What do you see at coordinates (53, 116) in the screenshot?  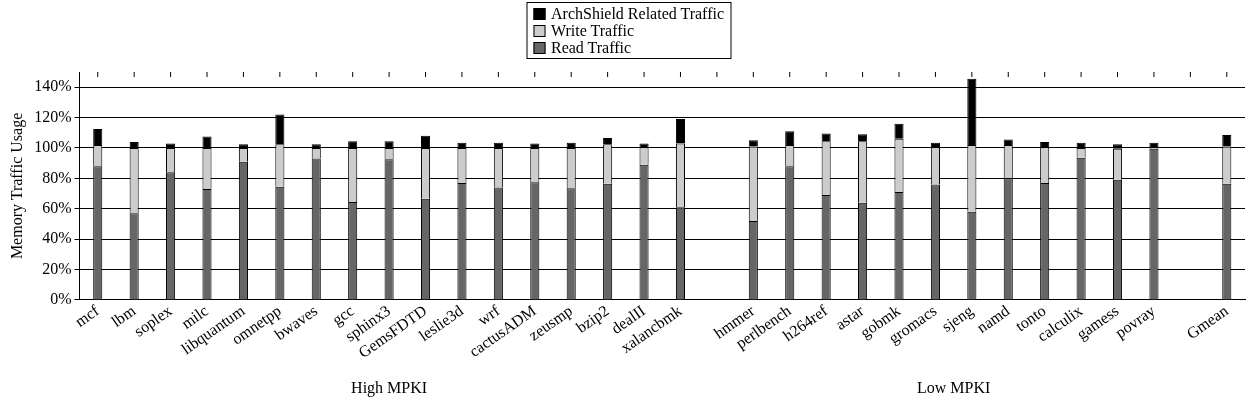 I see `y-tick-label: 120%` at bounding box center [53, 116].